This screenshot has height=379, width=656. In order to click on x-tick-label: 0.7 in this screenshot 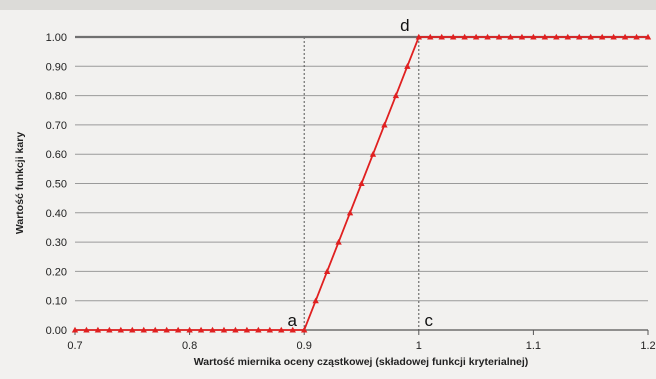, I will do `click(74, 346)`.